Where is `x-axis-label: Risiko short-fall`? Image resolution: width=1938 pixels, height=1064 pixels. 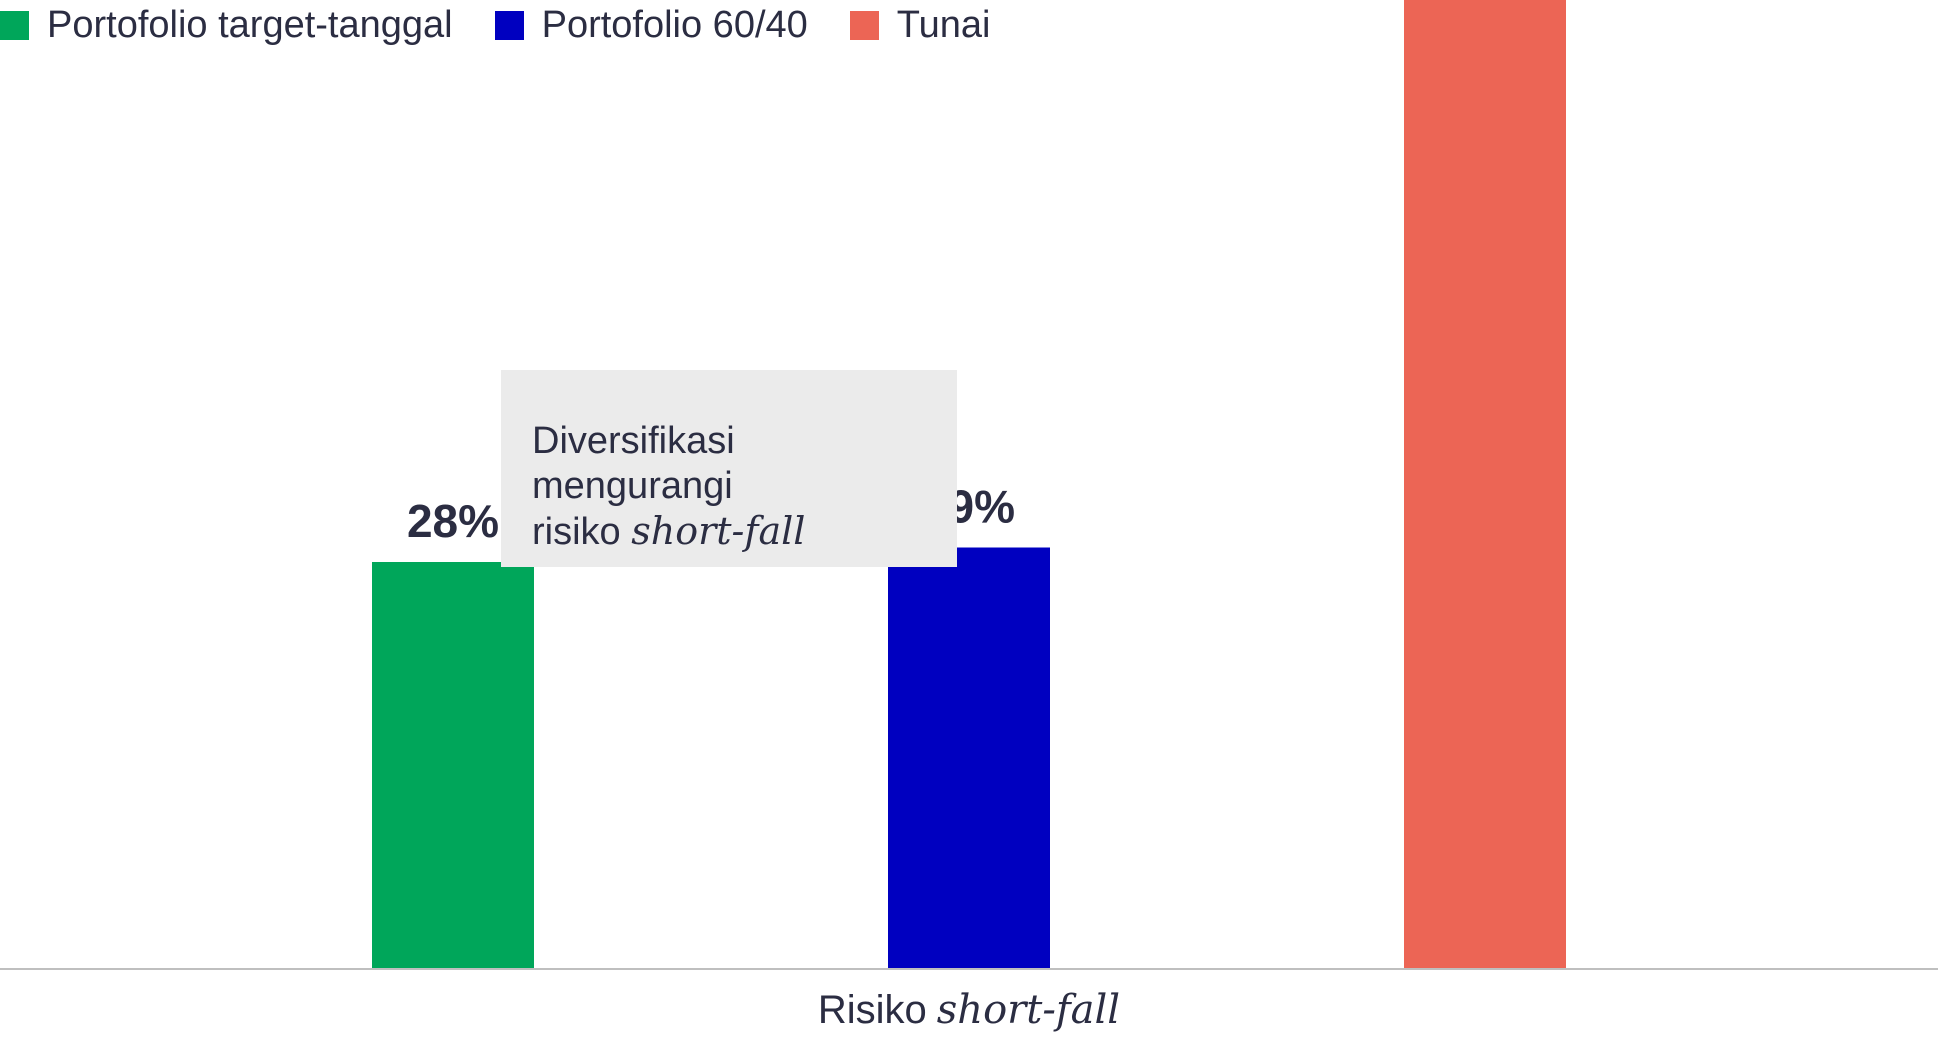
x-axis-label: Risiko short-fall is located at coordinates (969, 1010).